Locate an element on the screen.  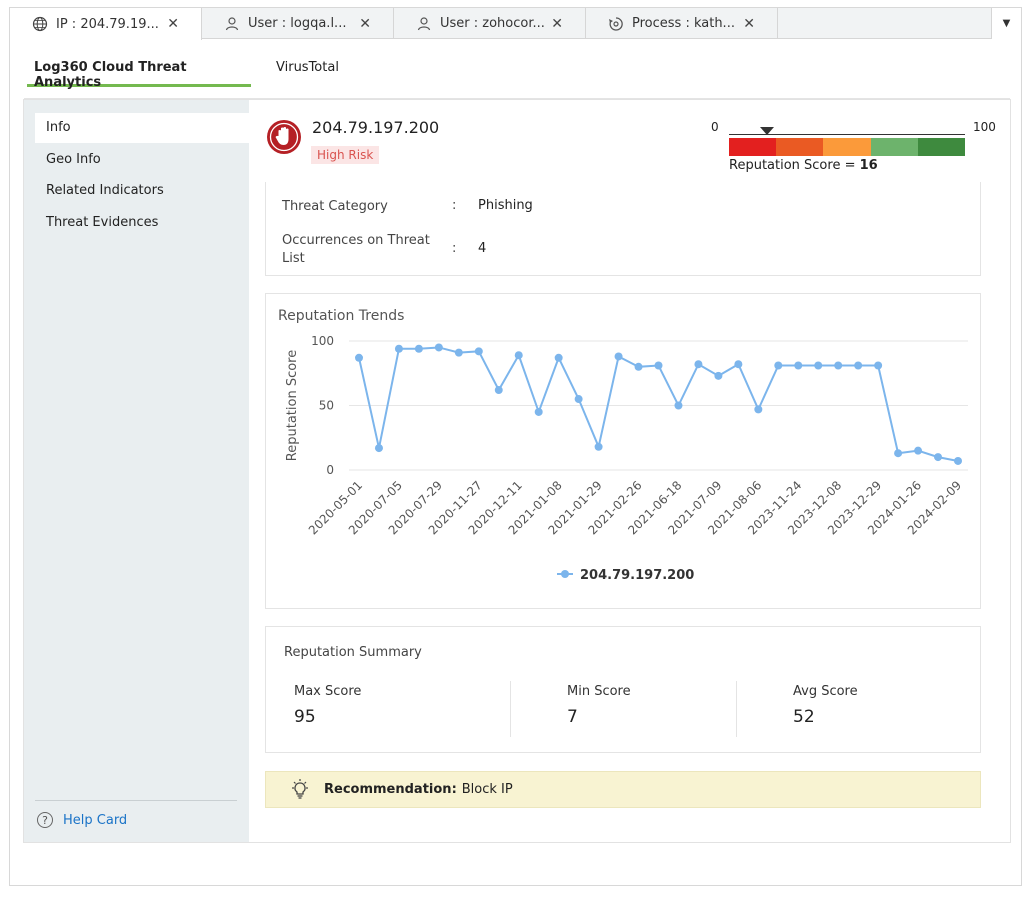
reputation-color-scale is located at coordinates (847, 147).